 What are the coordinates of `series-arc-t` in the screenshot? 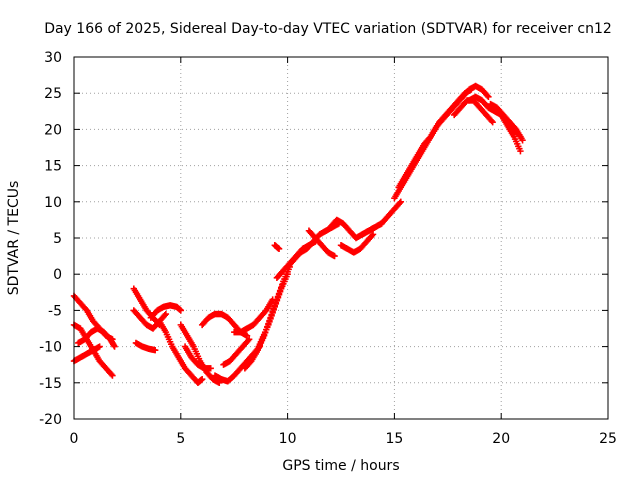 It's located at (277, 247).